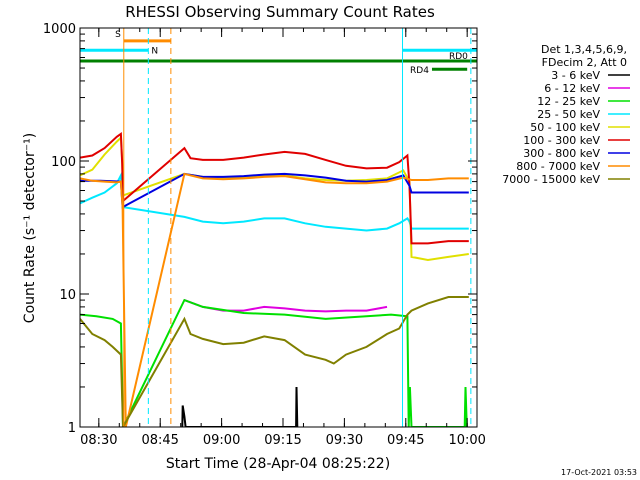  What do you see at coordinates (561, 140) in the screenshot?
I see `legend-entry-6: 100 - 300 keV` at bounding box center [561, 140].